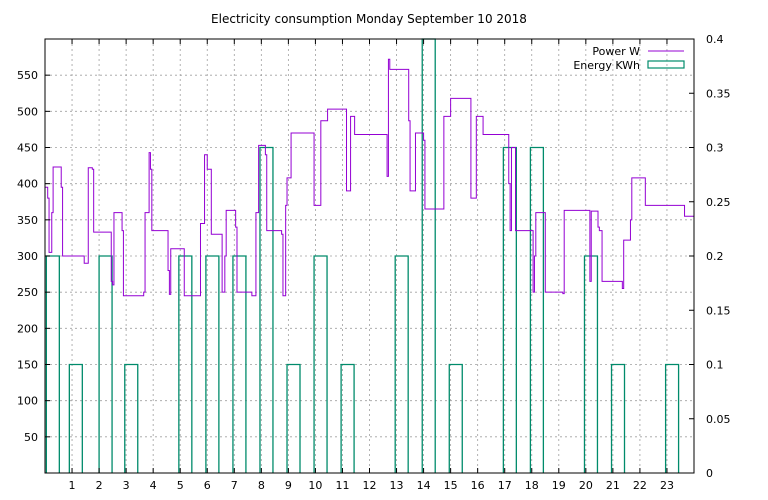 This screenshot has width=768, height=500. I want to click on x-tick-label: 10, so click(315, 485).